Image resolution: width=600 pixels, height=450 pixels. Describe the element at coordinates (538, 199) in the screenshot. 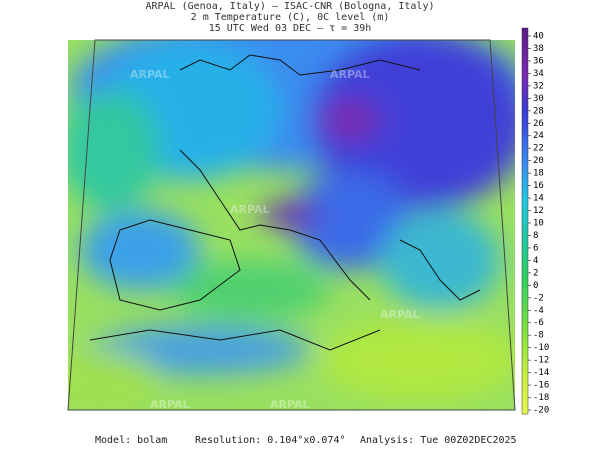

I see `colorbar-tick-label: 14` at that location.